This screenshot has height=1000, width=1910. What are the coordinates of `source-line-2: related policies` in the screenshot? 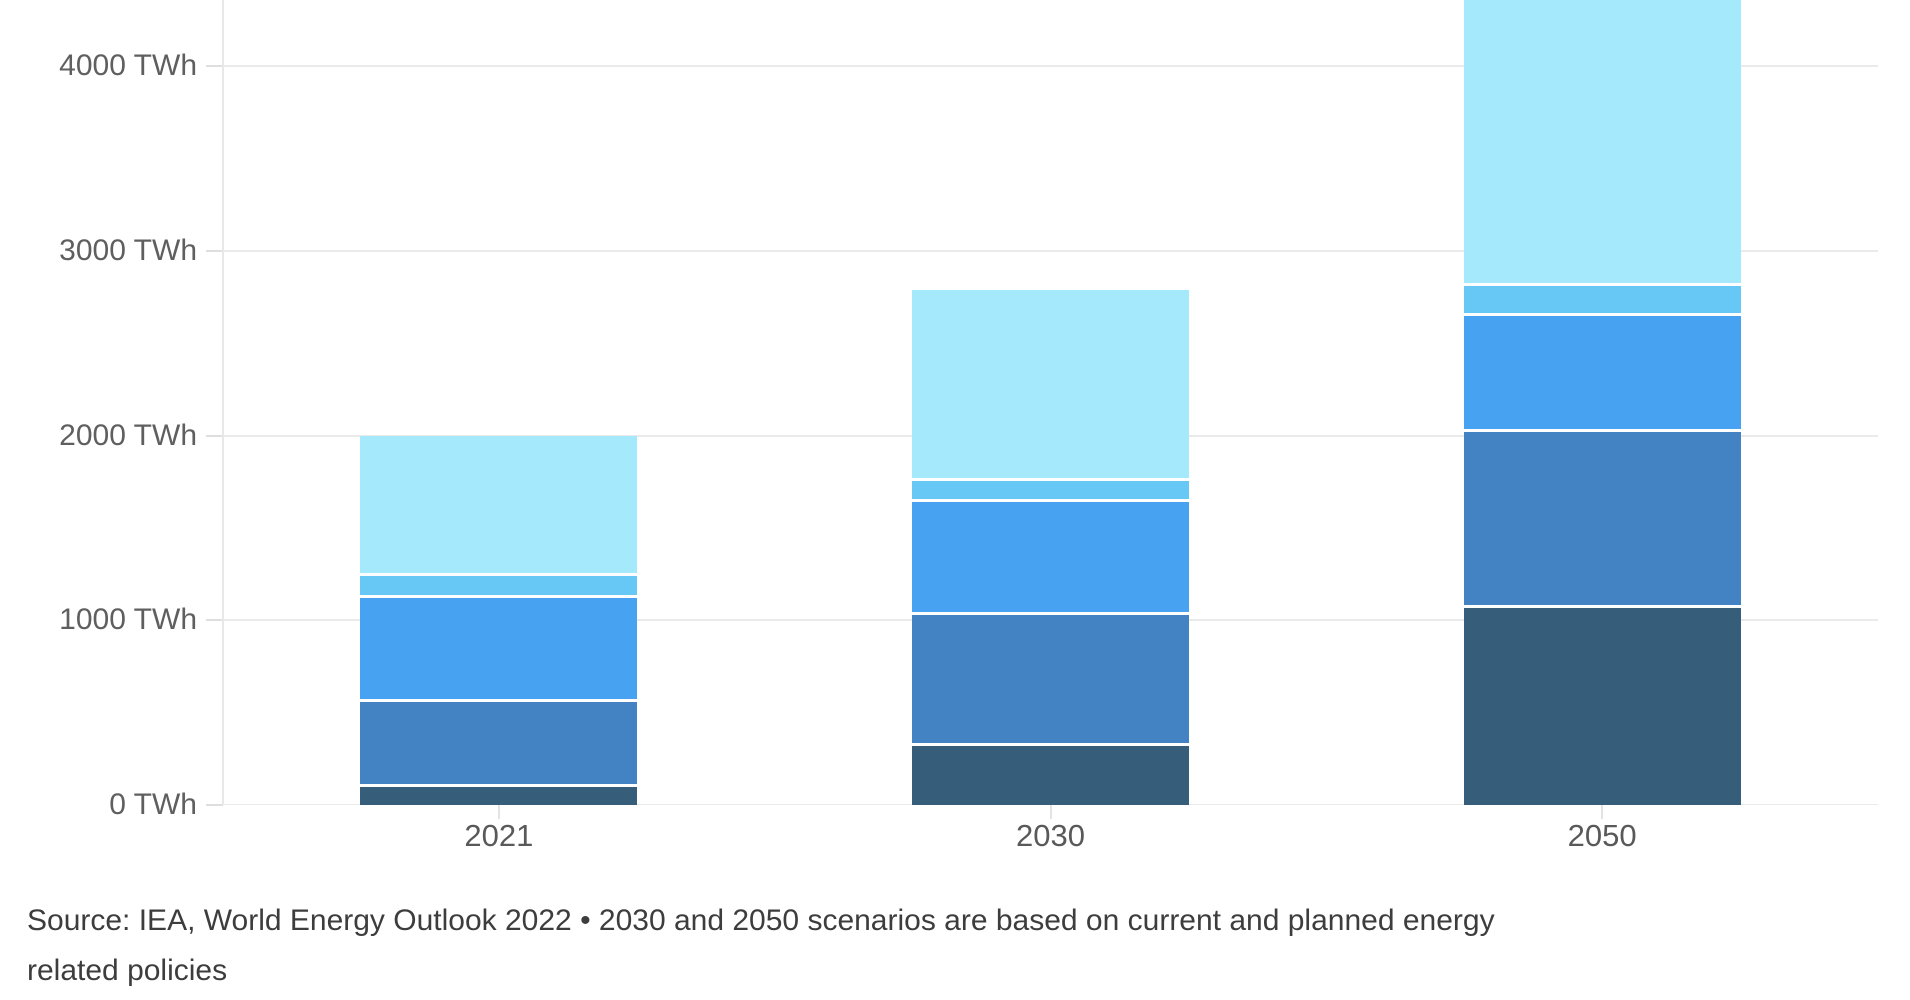 It's located at (127, 970).